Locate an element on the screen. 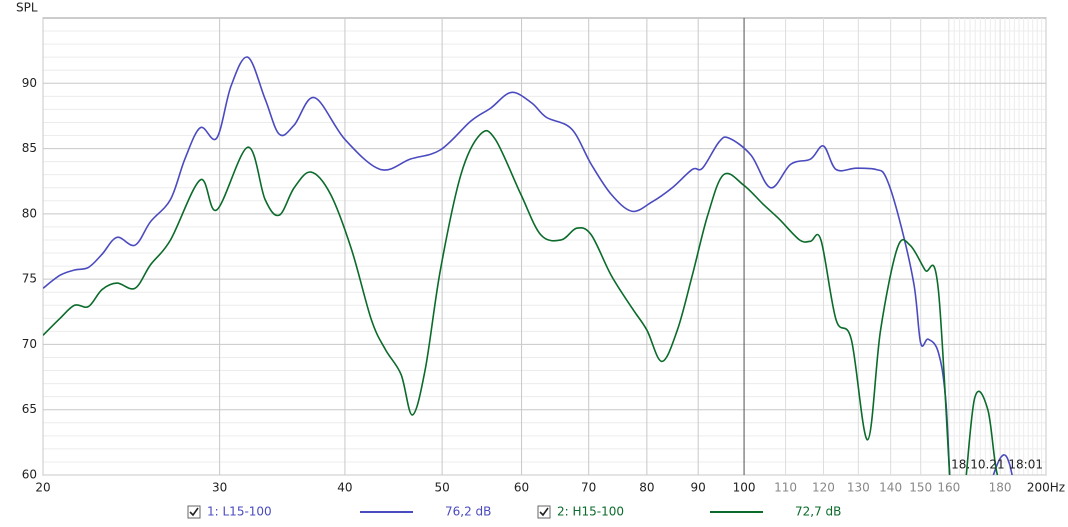 The width and height of the screenshot is (1068, 527). x-tick-label: 60 is located at coordinates (521, 488).